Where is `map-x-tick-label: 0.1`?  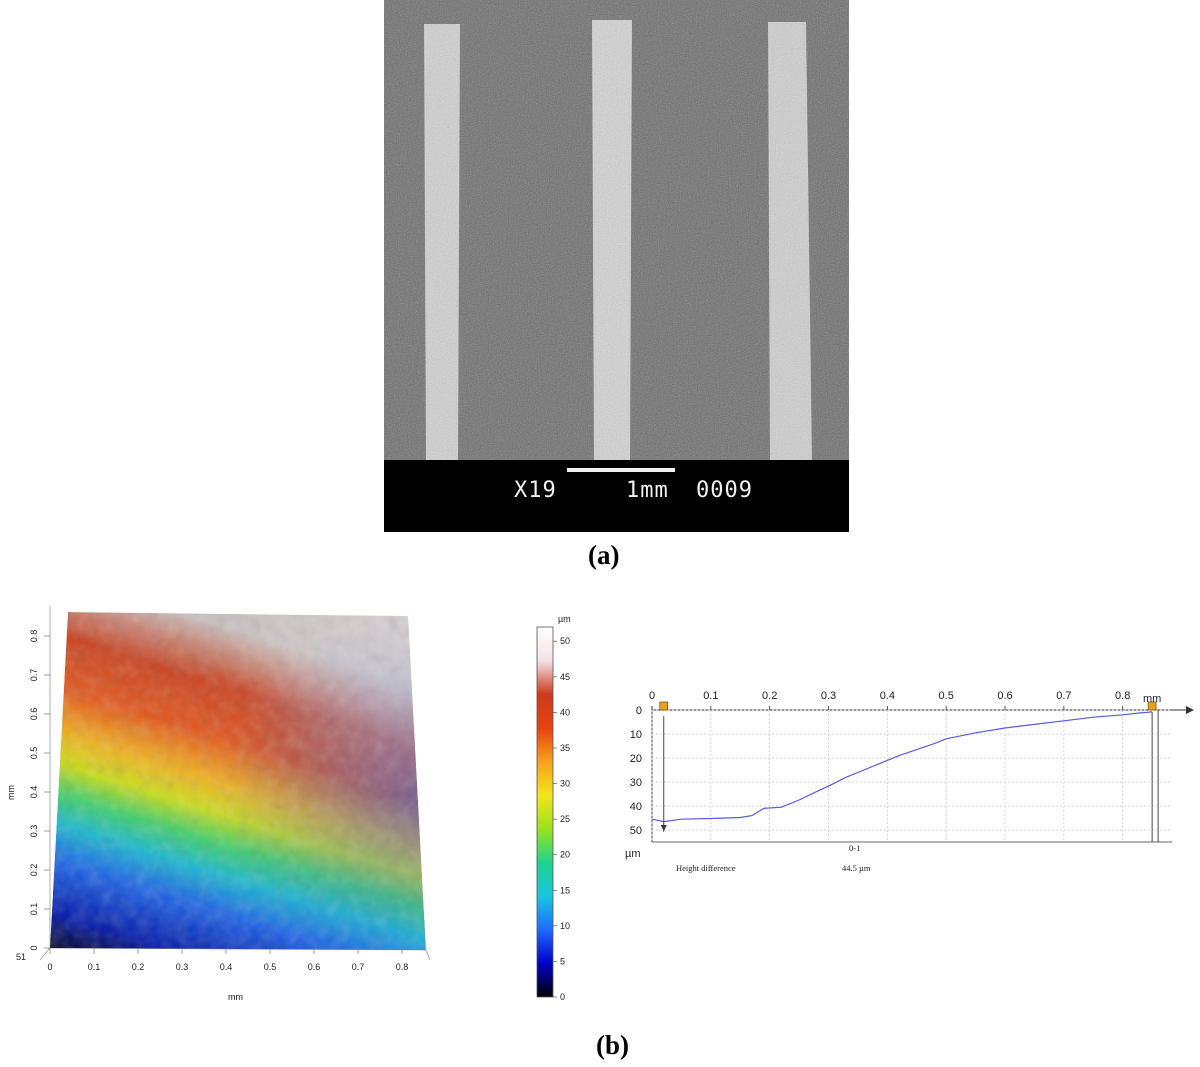 map-x-tick-label: 0.1 is located at coordinates (94, 967).